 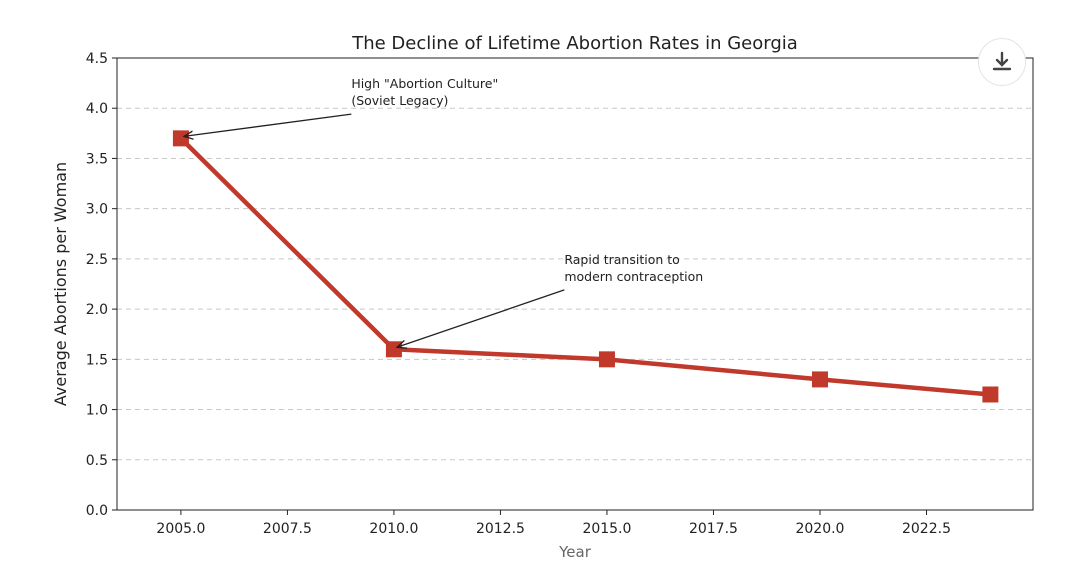 What do you see at coordinates (97, 109) in the screenshot?
I see `y-tick-label: 4.0` at bounding box center [97, 109].